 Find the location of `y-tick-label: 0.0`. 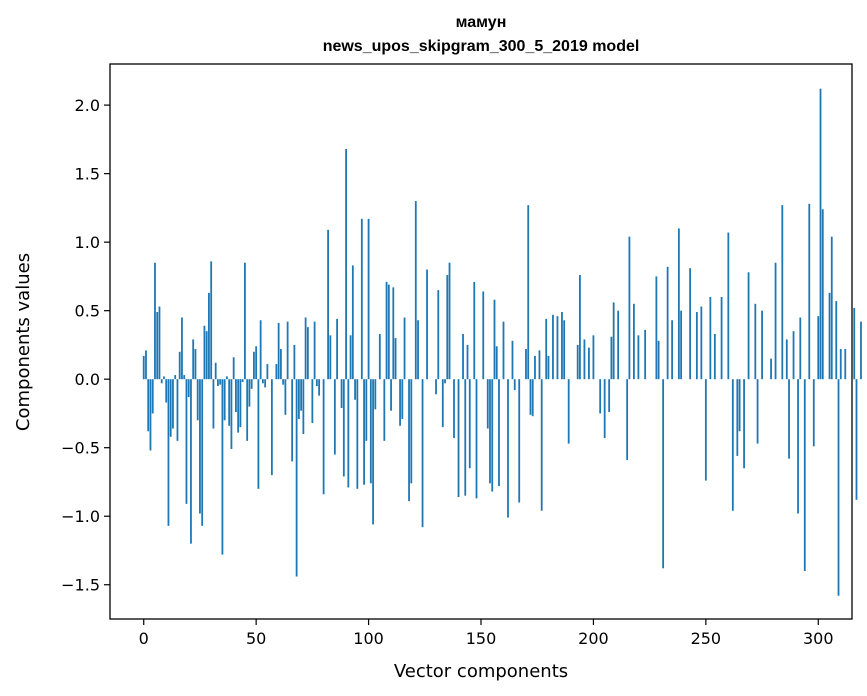

y-tick-label: 0.0 is located at coordinates (87, 379).